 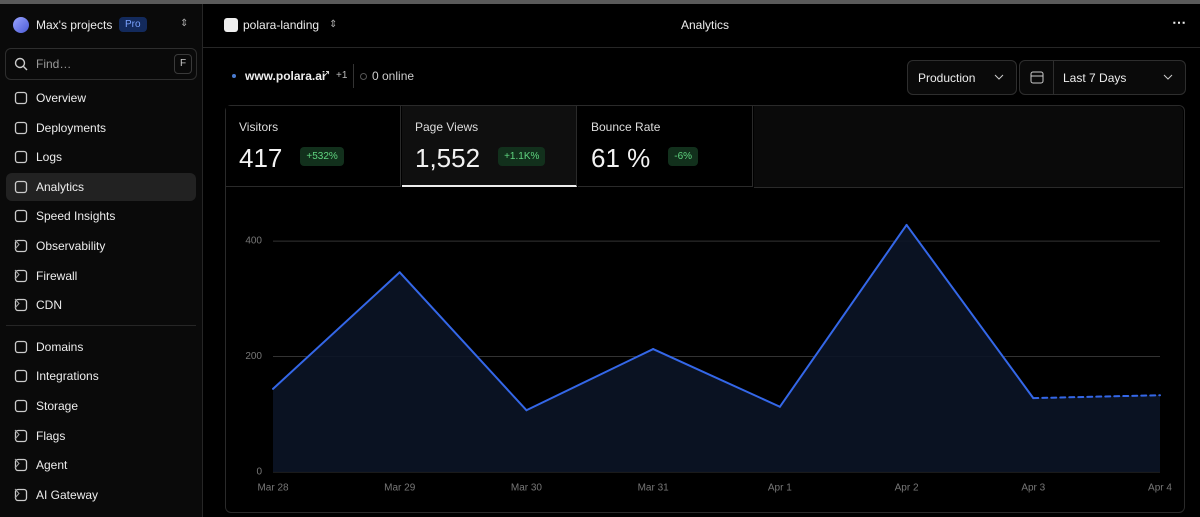 What do you see at coordinates (947, 78) in the screenshot?
I see `environment-label: Production` at bounding box center [947, 78].